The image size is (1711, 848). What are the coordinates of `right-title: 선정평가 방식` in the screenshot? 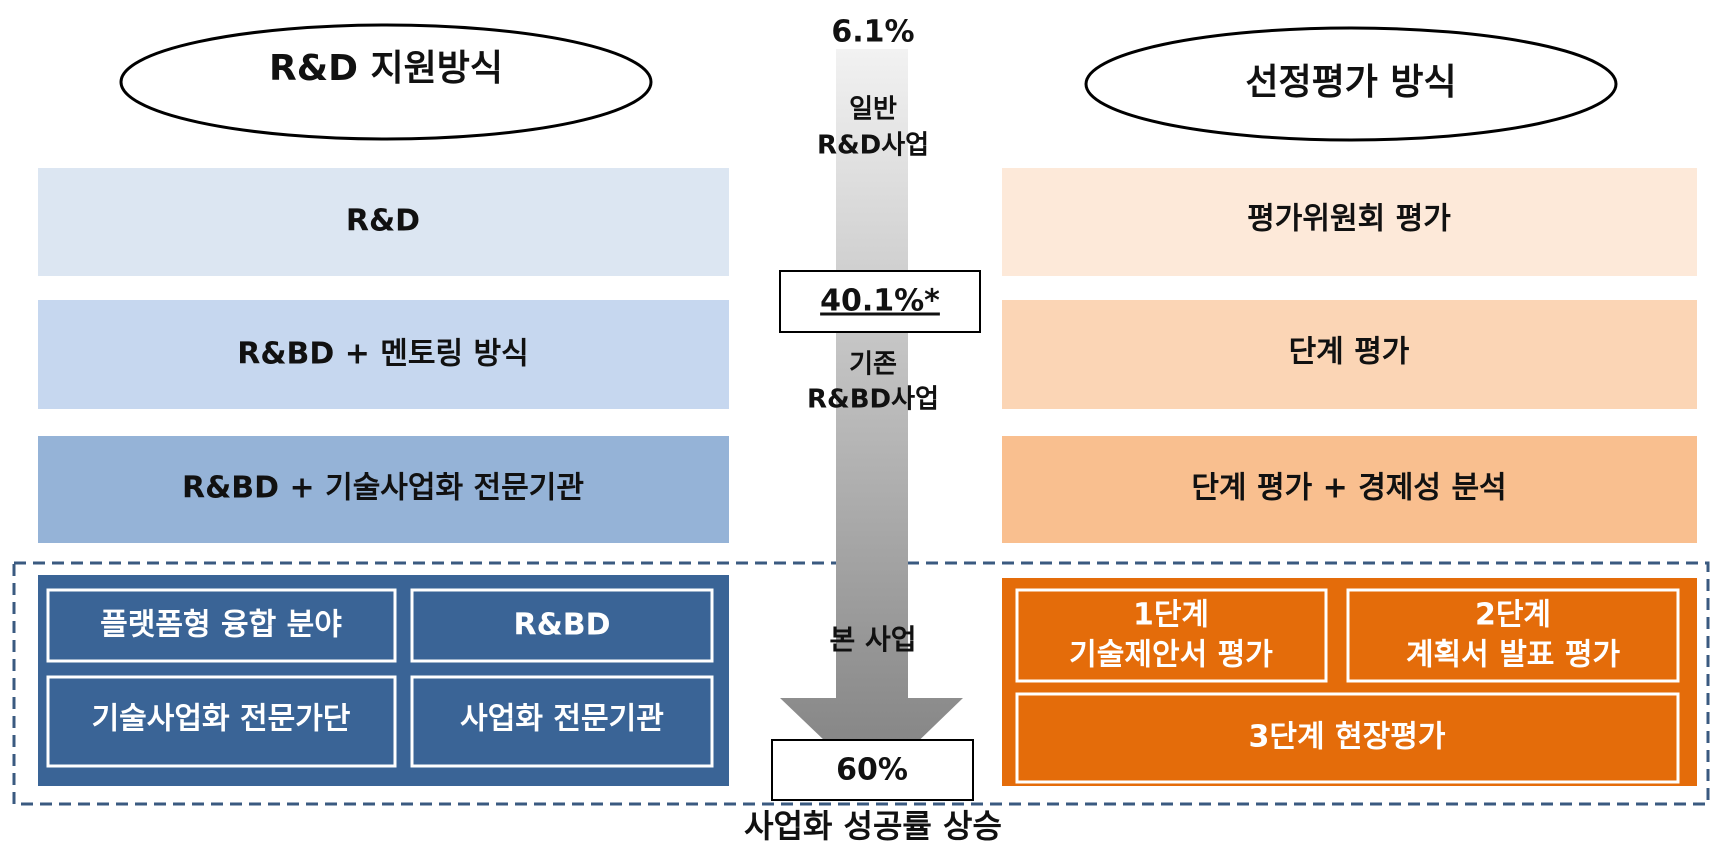 It's located at (1350, 82).